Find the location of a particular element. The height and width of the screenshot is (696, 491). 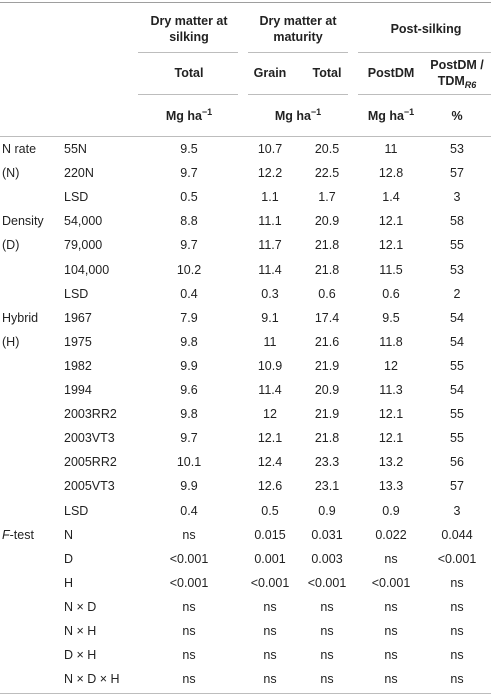

subheader-ratio: PostDM / TDMR6 is located at coordinates (457, 73).